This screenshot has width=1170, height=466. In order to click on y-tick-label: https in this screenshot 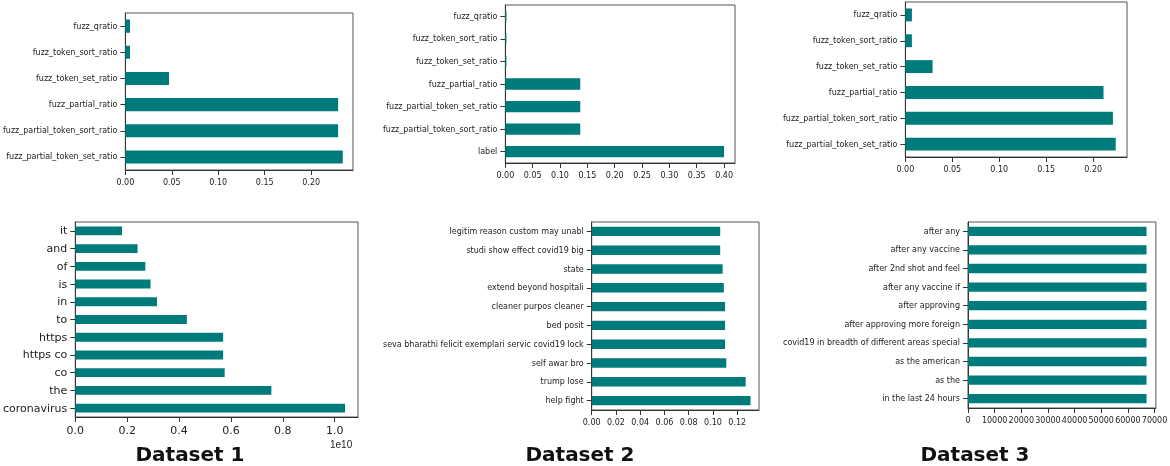, I will do `click(53, 337)`.